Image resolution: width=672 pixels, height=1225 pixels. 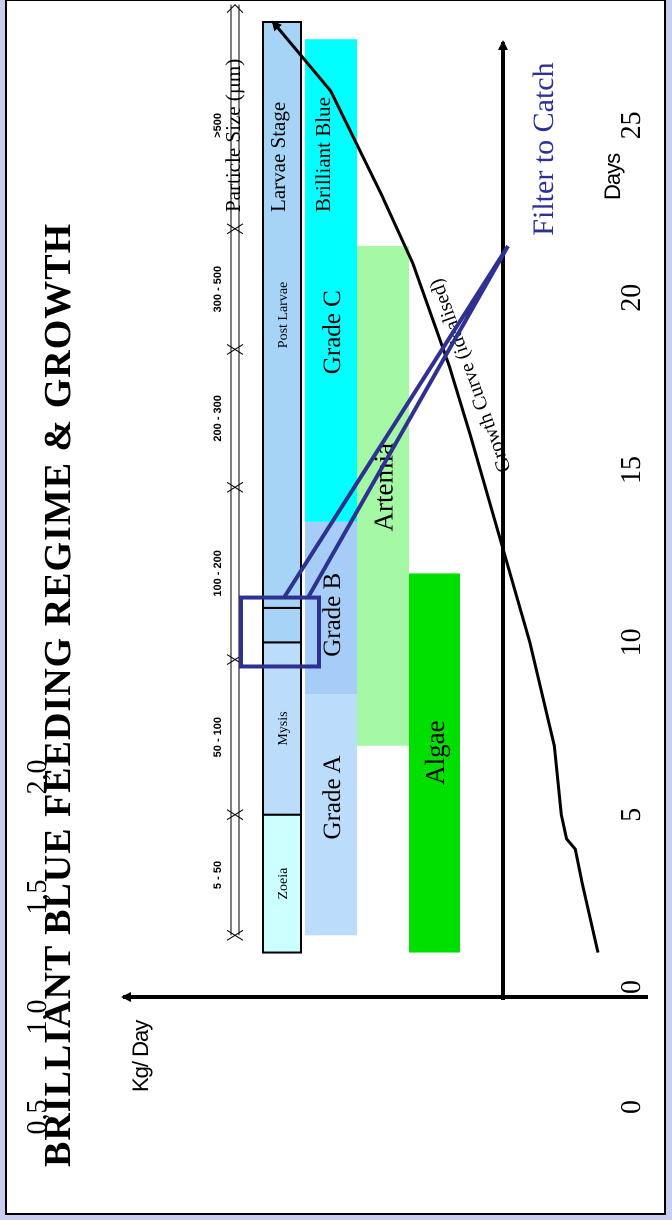 What do you see at coordinates (58, 695) in the screenshot?
I see `chart-title: BRILLIANT BLUE FEEDING REGIME & GROWTH` at bounding box center [58, 695].